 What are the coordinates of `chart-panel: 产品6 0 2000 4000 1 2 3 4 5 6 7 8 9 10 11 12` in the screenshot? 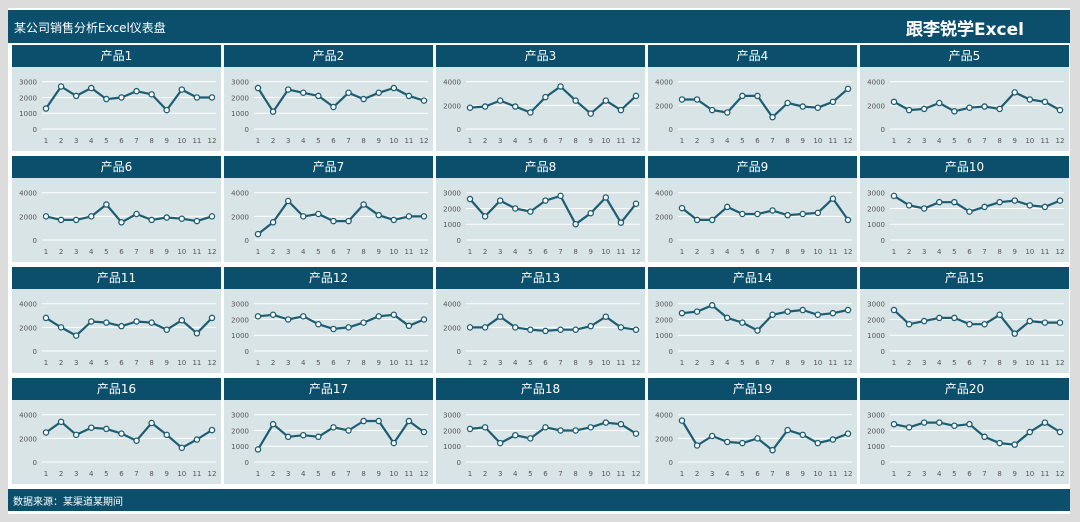 It's located at (116, 209).